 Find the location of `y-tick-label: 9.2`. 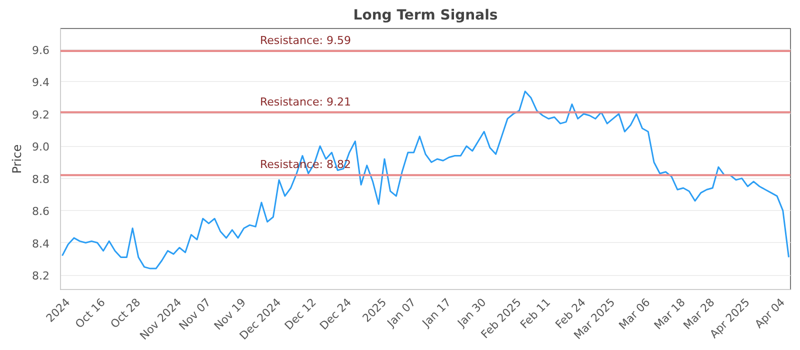

y-tick-label: 9.2 is located at coordinates (41, 115).